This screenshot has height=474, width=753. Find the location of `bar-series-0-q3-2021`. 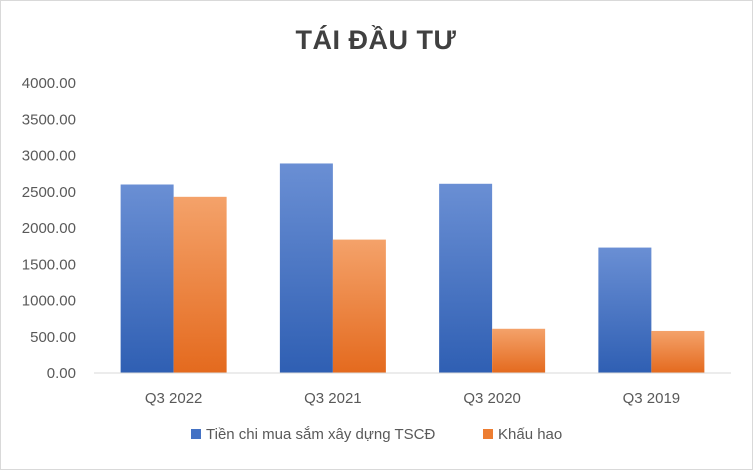

bar-series-0-q3-2021 is located at coordinates (306, 268).